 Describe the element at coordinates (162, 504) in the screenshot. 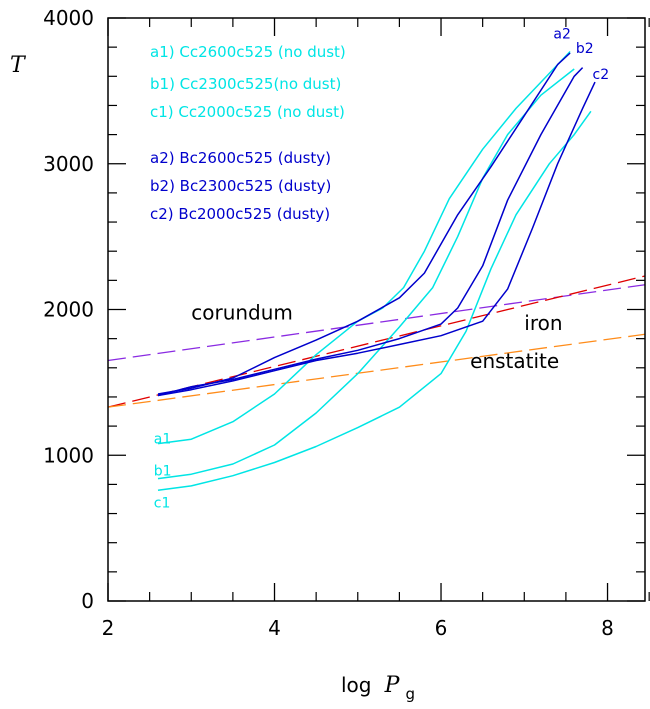

I see `series-c1-label: c1` at that location.